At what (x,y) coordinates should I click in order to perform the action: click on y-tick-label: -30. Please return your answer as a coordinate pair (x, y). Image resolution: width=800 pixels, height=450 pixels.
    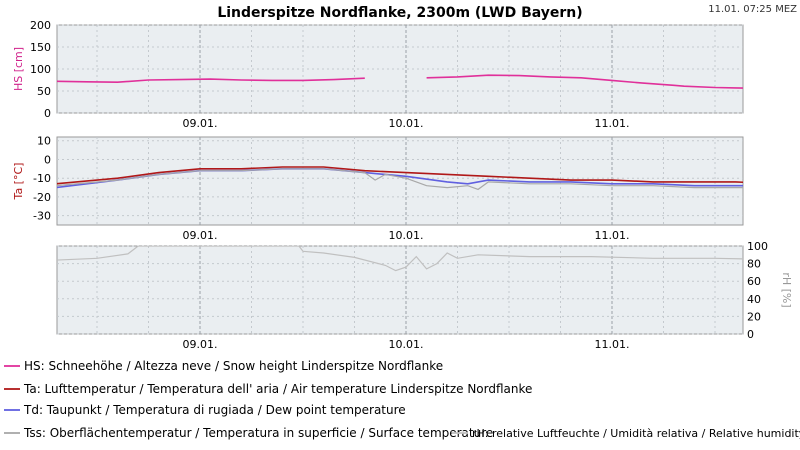
    Looking at the image, I should click on (42, 216).